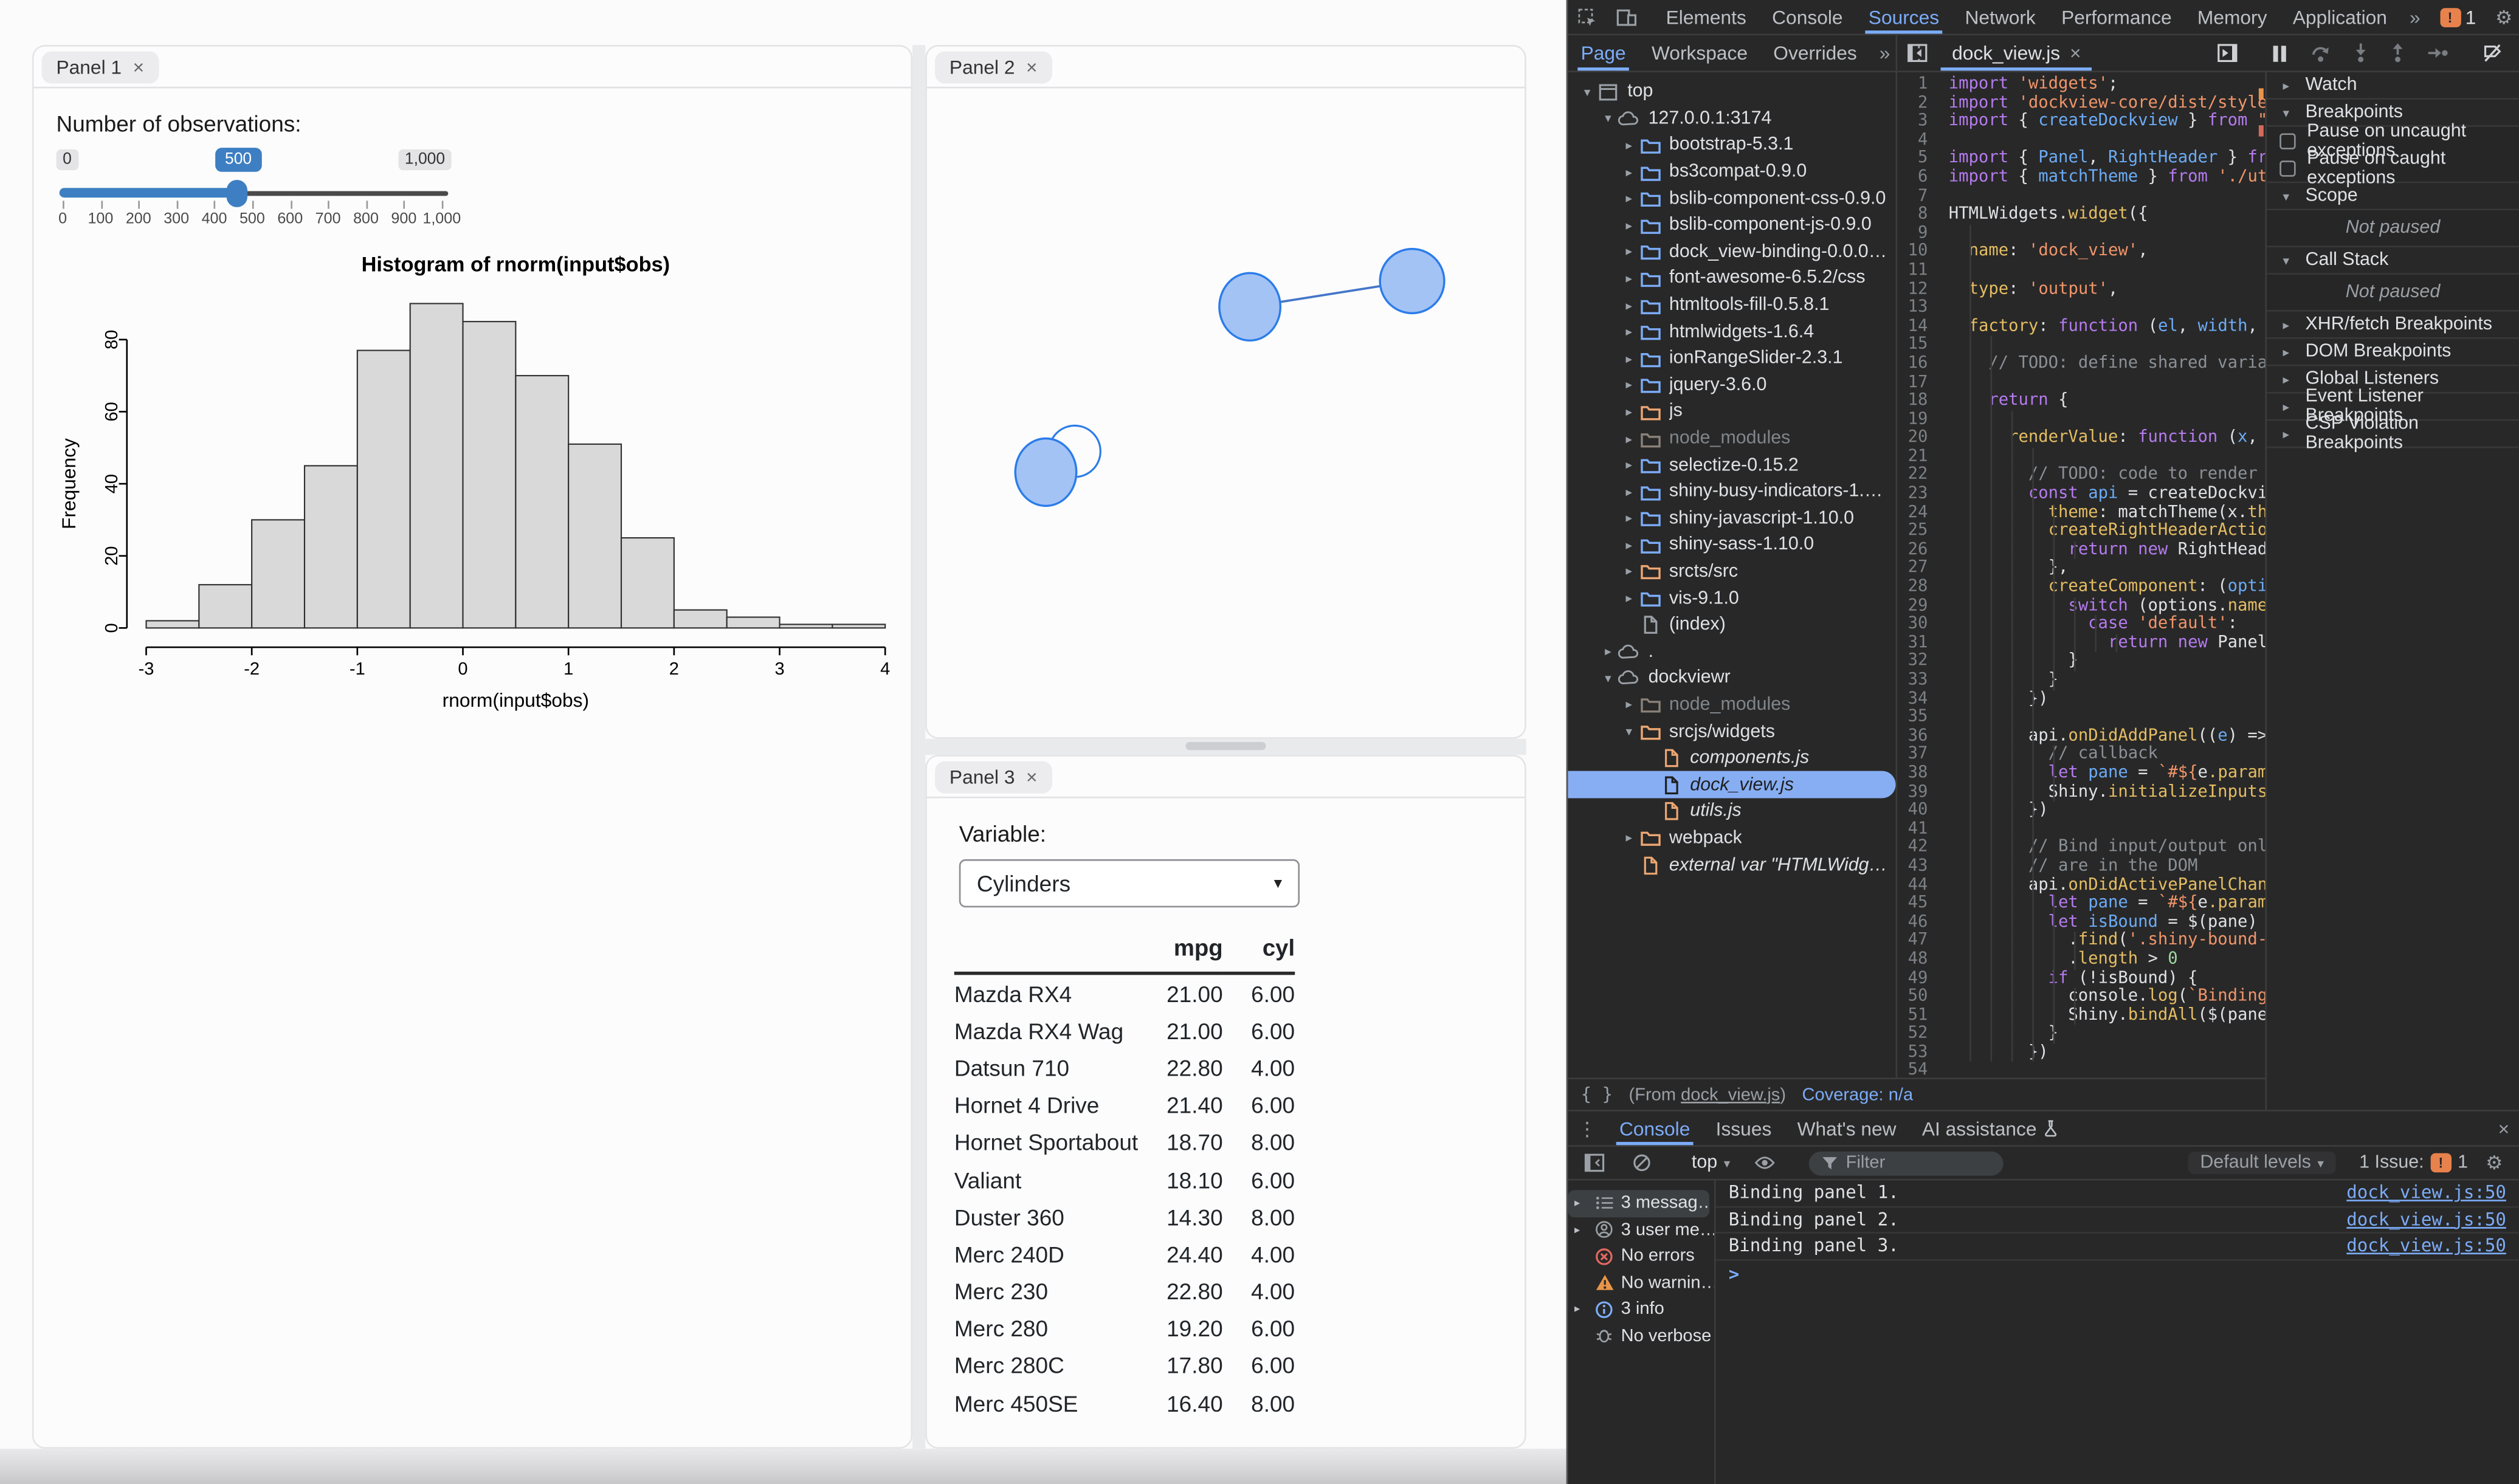  Describe the element at coordinates (1619, 1309) in the screenshot. I see `console-filter-info: ▸ 3 info` at that location.